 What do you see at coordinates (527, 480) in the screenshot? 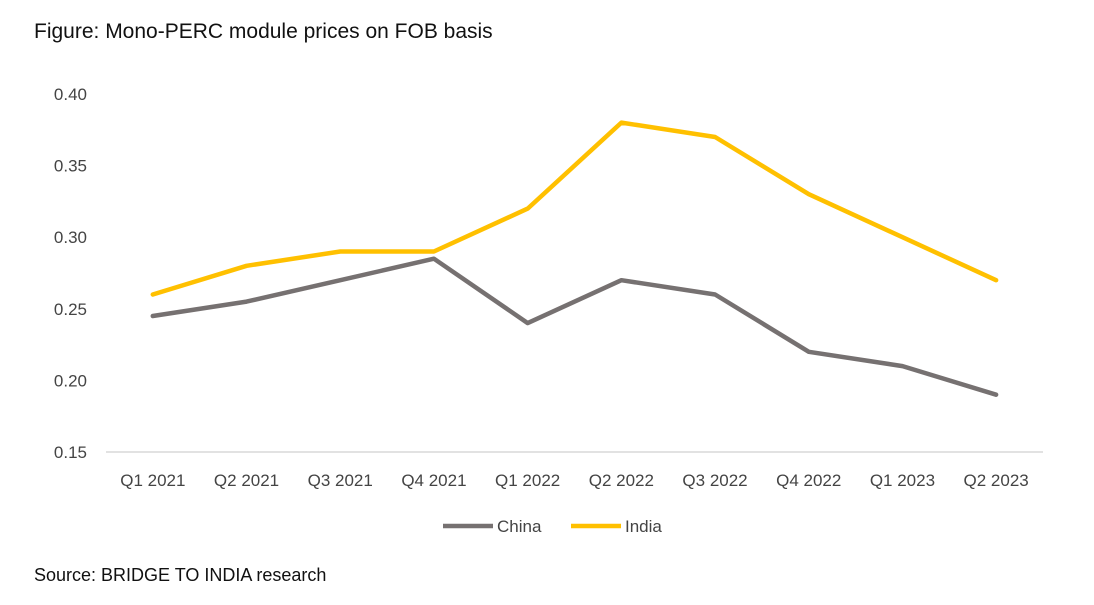
I see `x-tick-label: Q1 2022` at bounding box center [527, 480].